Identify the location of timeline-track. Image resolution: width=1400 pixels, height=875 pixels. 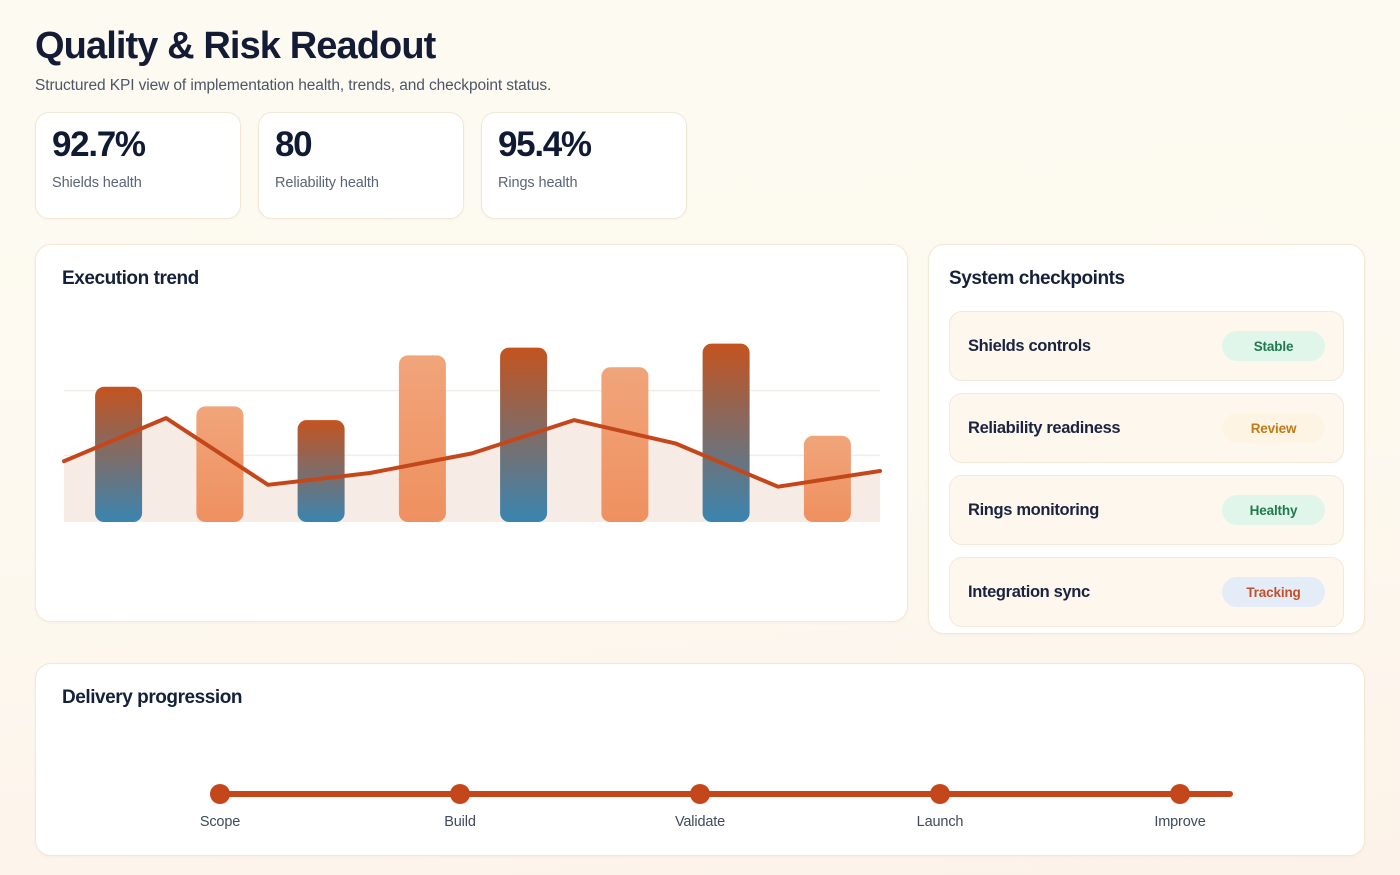
(726, 794).